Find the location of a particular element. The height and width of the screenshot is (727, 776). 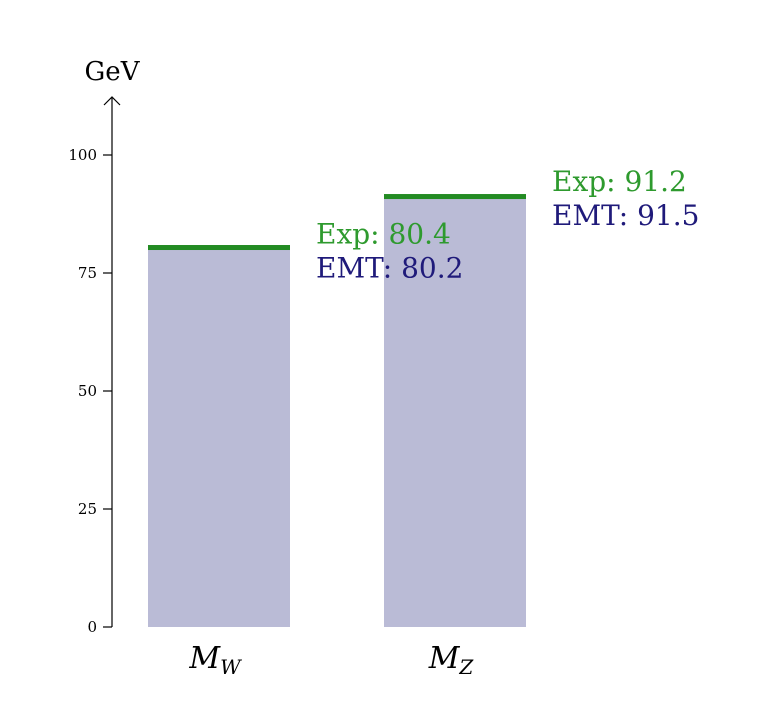

bar-exp-M_W is located at coordinates (219, 248).